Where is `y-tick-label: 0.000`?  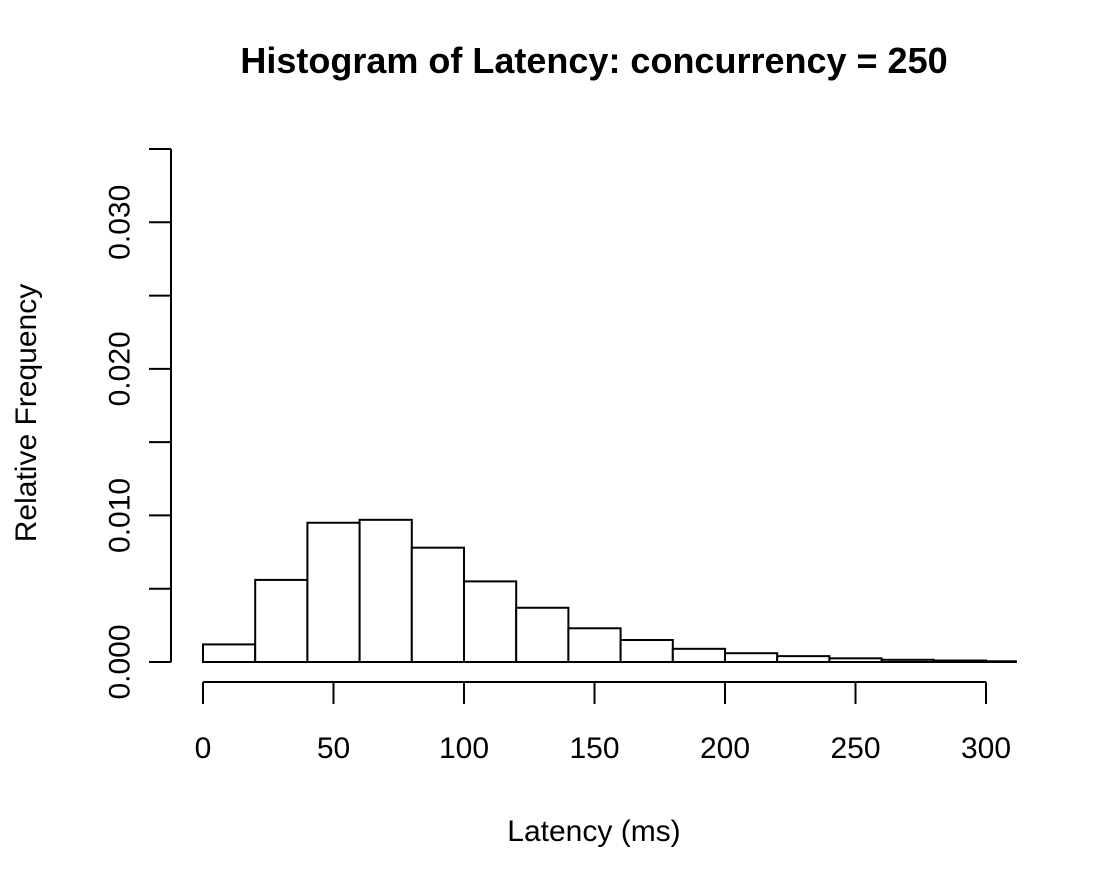
y-tick-label: 0.000 is located at coordinates (120, 661).